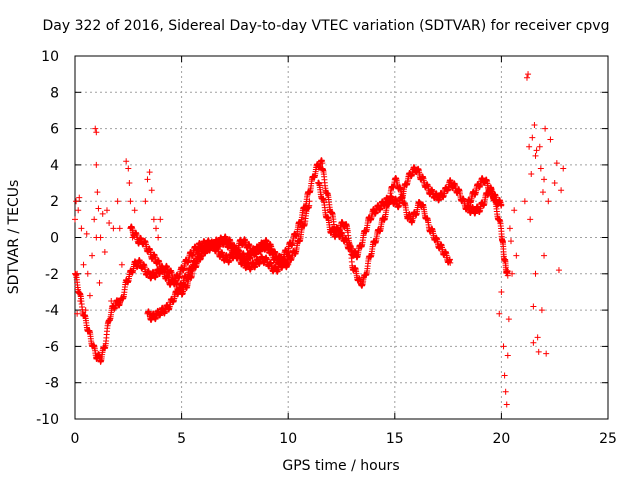  What do you see at coordinates (181, 439) in the screenshot?
I see `x-tick-label: 5` at bounding box center [181, 439].